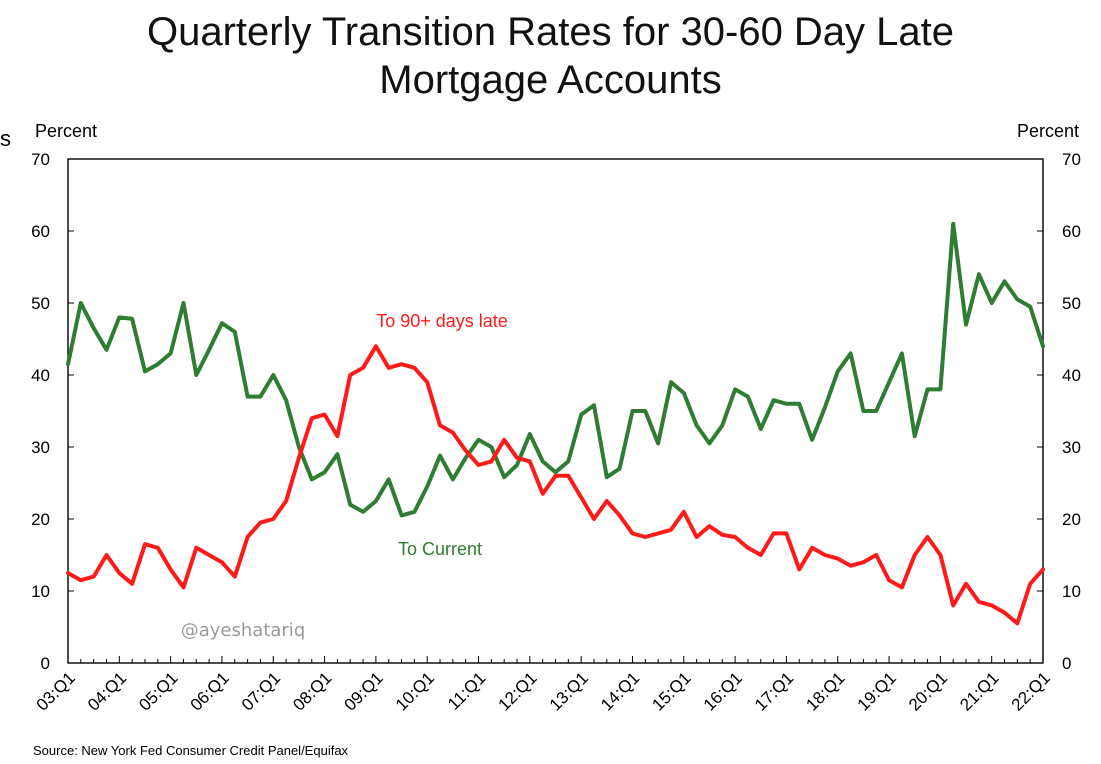 The image size is (1101, 764). I want to click on left-y-axis: 0 10 20 30 40 50 60 70, so click(52, 411).